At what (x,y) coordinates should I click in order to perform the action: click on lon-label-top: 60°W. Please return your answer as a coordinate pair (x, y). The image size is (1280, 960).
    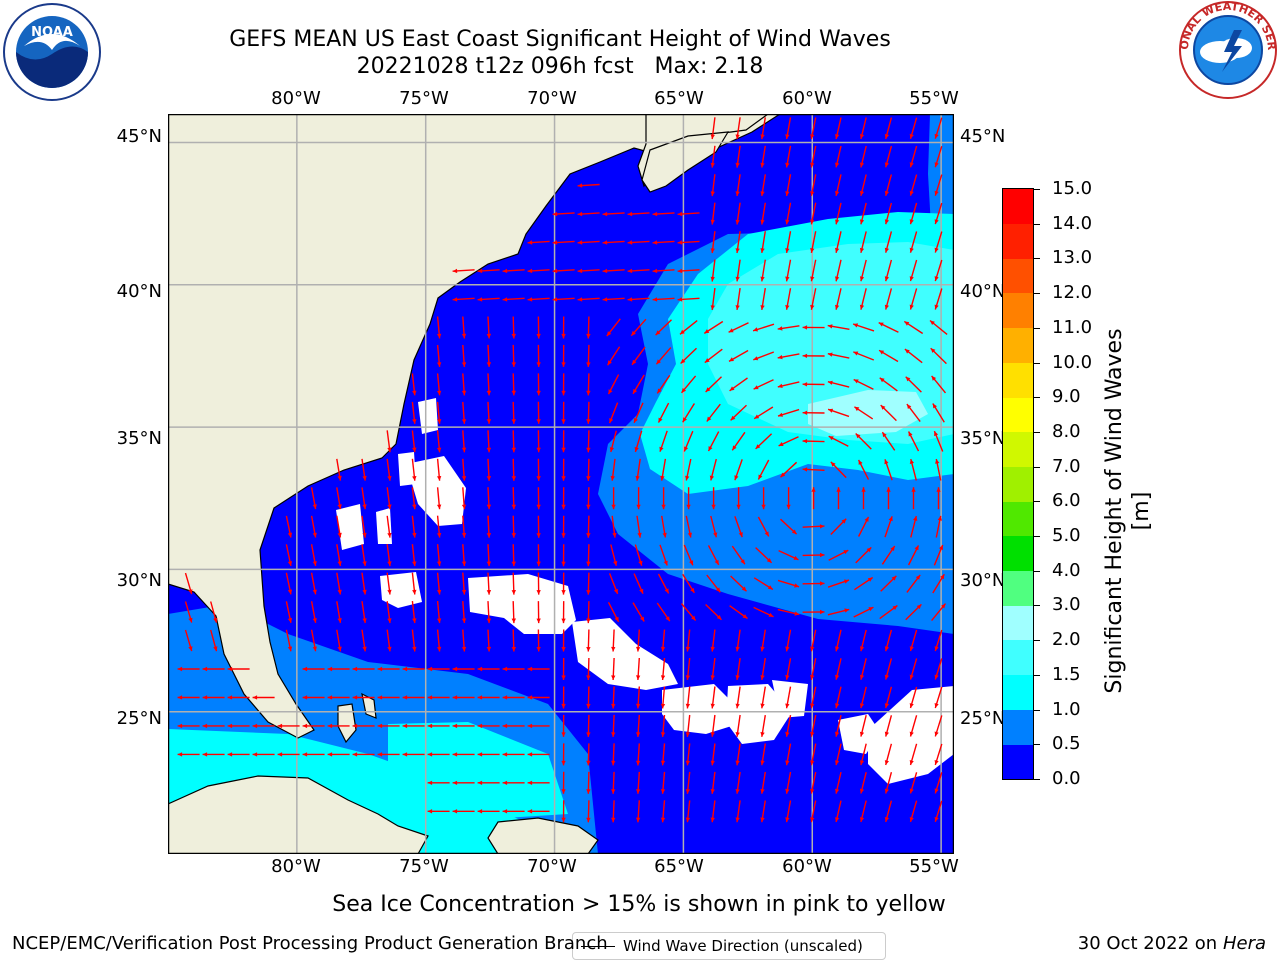
    Looking at the image, I should click on (807, 98).